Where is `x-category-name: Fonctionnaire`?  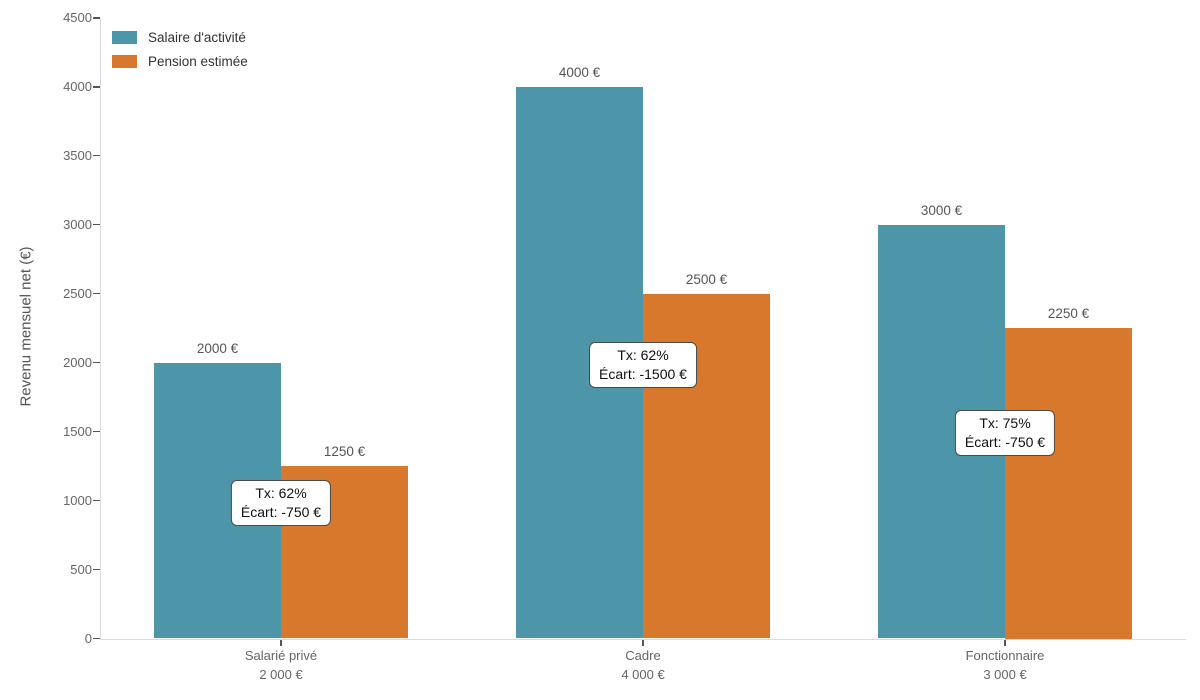 x-category-name: Fonctionnaire is located at coordinates (1005, 655).